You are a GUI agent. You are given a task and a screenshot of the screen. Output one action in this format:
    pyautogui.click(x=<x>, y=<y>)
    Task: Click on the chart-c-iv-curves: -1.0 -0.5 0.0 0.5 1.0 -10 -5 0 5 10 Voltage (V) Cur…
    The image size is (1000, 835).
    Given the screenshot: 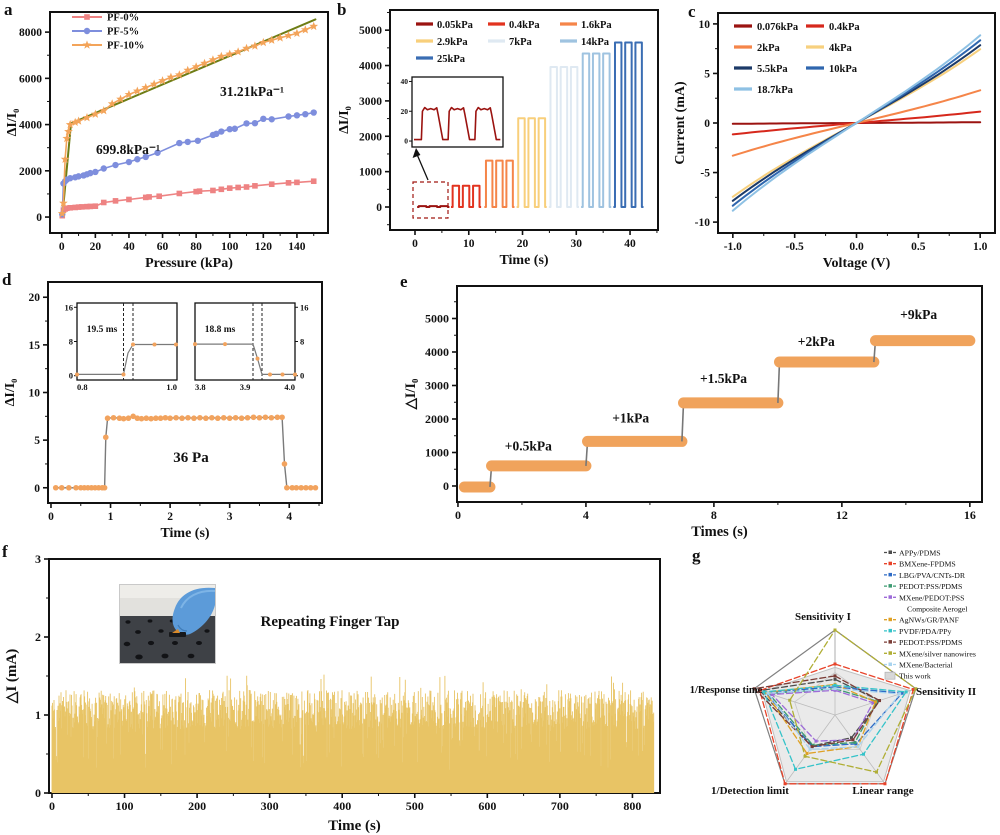 What is the action you would take?
    pyautogui.click(x=834, y=141)
    